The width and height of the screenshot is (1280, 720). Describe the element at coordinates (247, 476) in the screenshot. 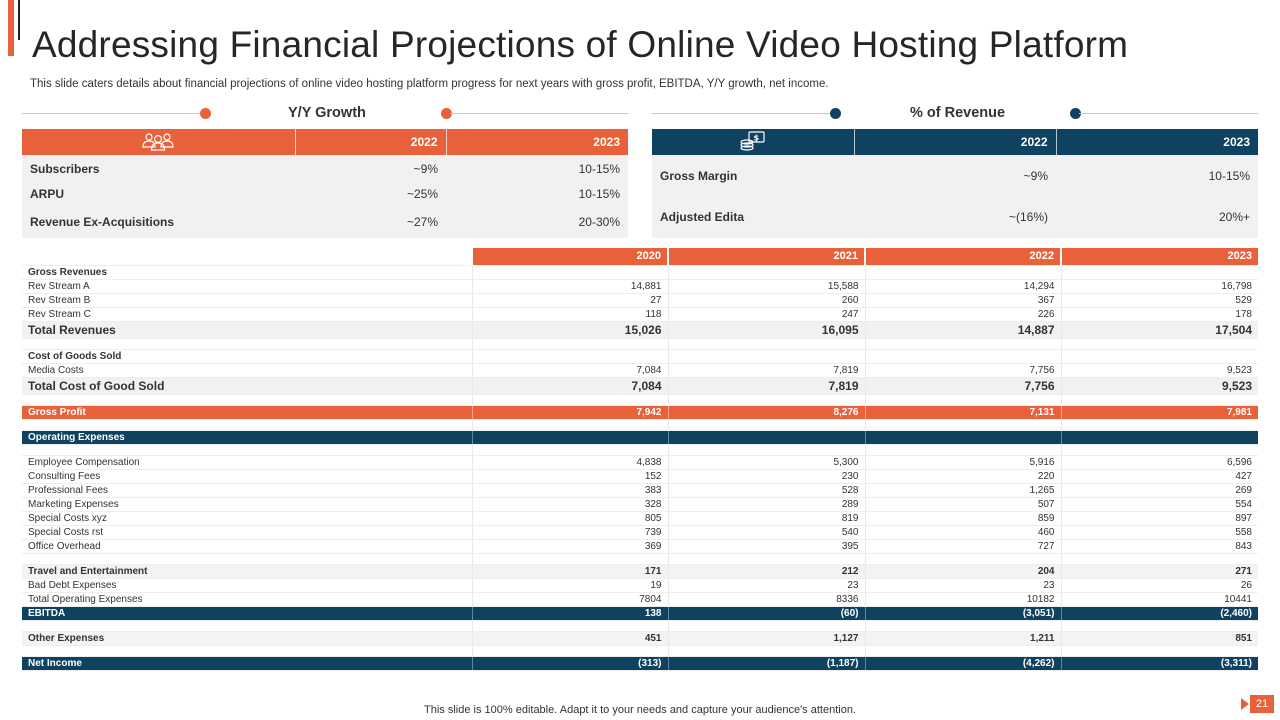

I see `row-label: Consulting Fees` at that location.